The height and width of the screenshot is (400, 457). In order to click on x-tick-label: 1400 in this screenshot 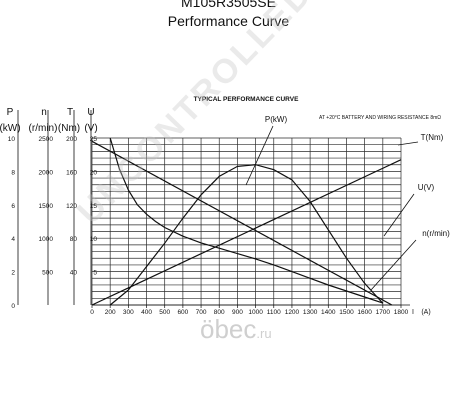, I will do `click(328, 312)`.